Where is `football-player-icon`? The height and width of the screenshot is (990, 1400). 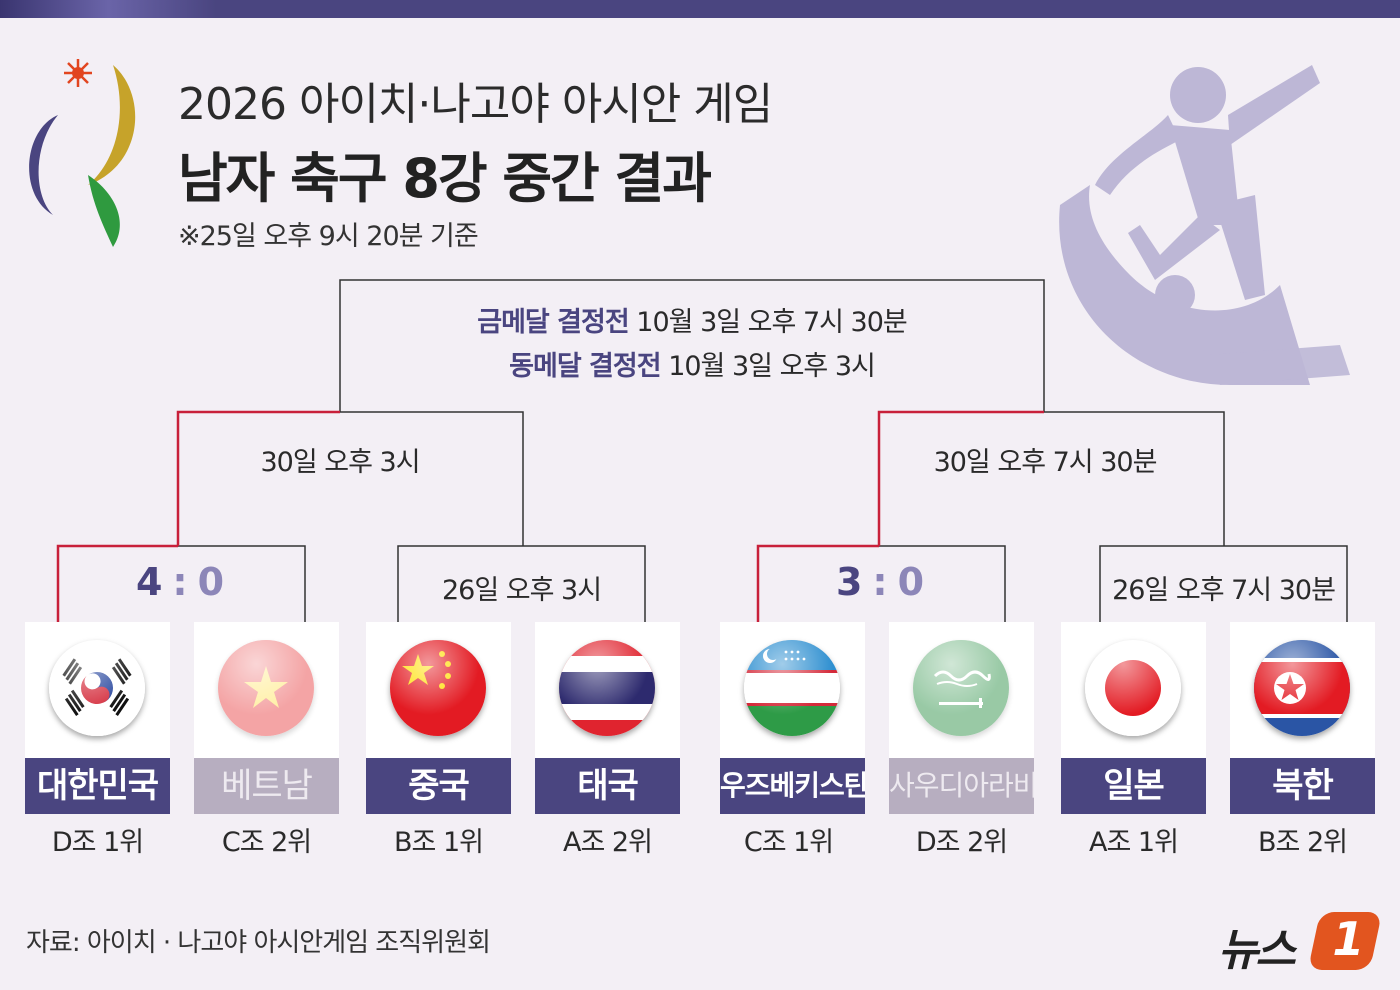
football-player-icon is located at coordinates (1204, 225).